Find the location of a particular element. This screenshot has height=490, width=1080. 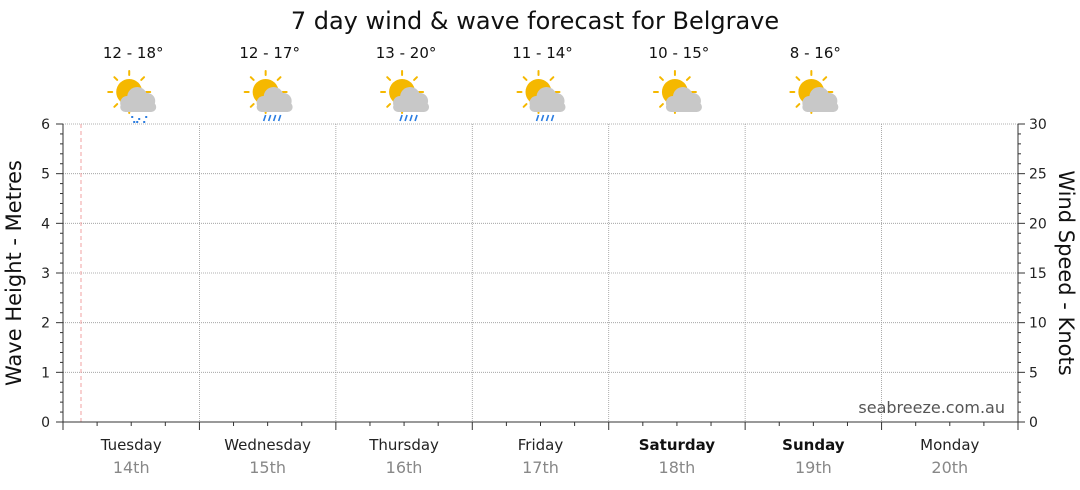

right-tick-label: 10 is located at coordinates (1038, 324).